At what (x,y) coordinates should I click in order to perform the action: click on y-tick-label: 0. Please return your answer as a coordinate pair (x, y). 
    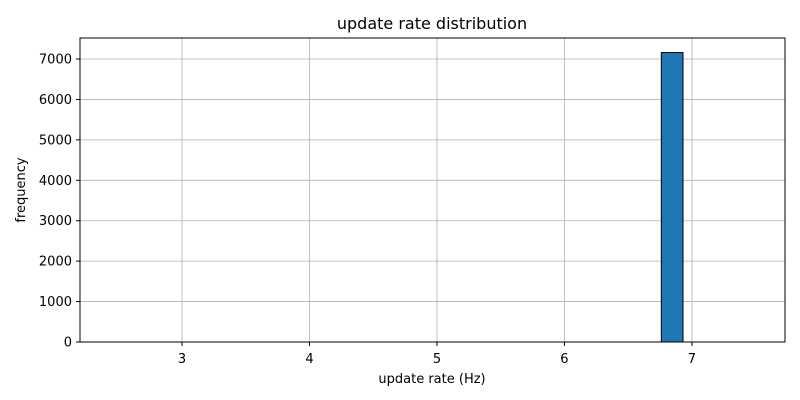
    Looking at the image, I should click on (68, 343).